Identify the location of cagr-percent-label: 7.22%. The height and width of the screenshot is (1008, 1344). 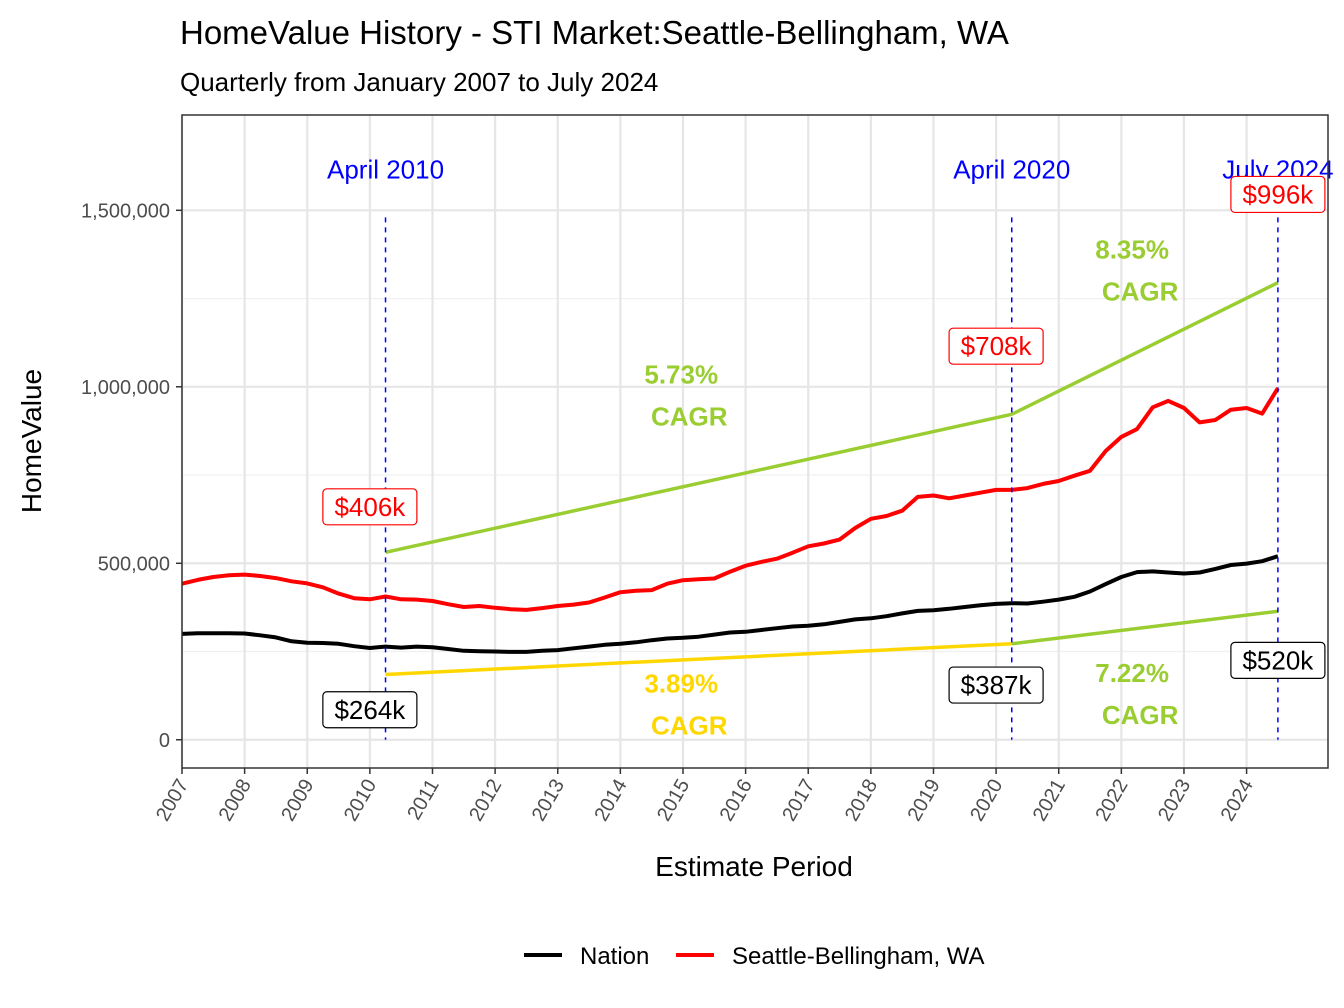
(1132, 673).